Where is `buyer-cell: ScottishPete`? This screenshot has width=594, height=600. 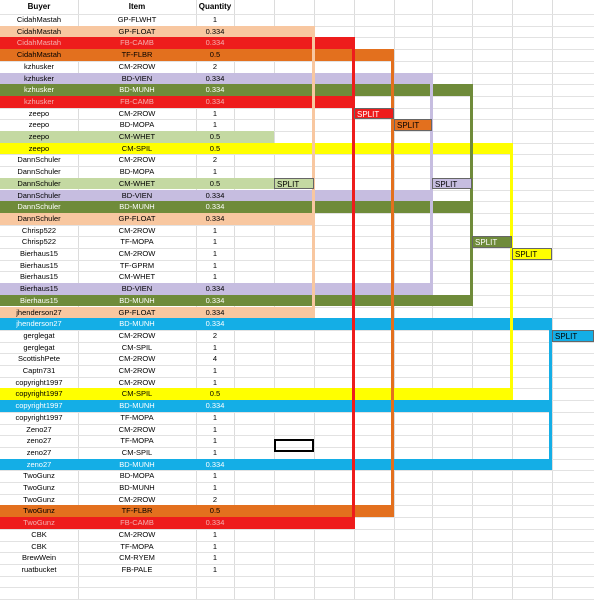
buyer-cell: ScottishPete is located at coordinates (39, 359).